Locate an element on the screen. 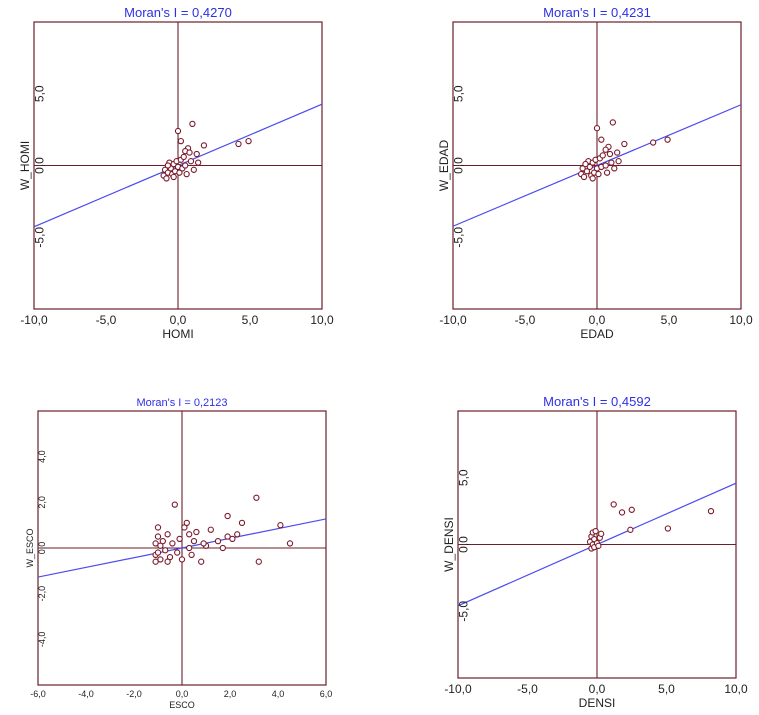 This screenshot has width=759, height=715. x-tick-label: 4,0 is located at coordinates (278, 694).